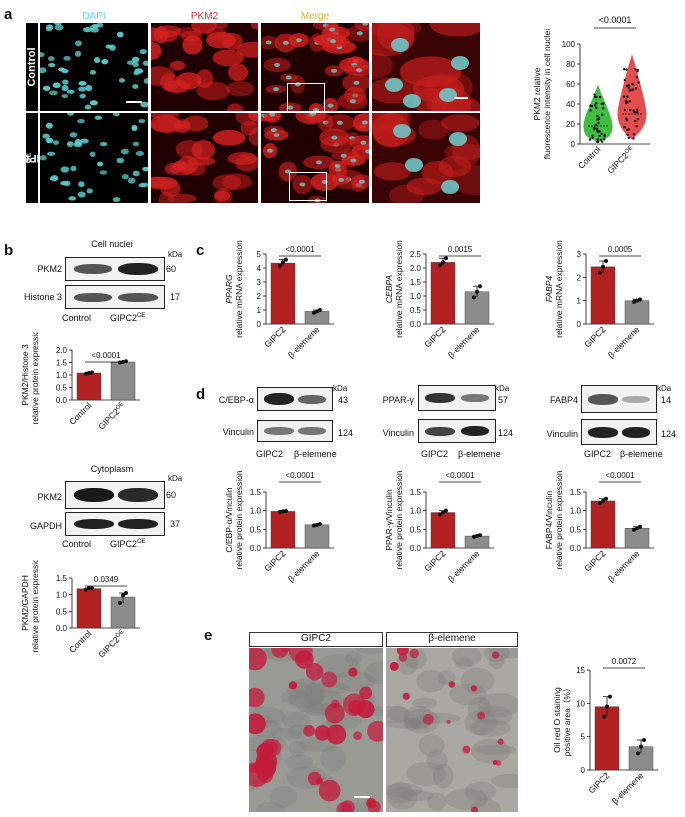 The width and height of the screenshot is (685, 817). I want to click on y-tick-label: 1.5, so click(62, 578).